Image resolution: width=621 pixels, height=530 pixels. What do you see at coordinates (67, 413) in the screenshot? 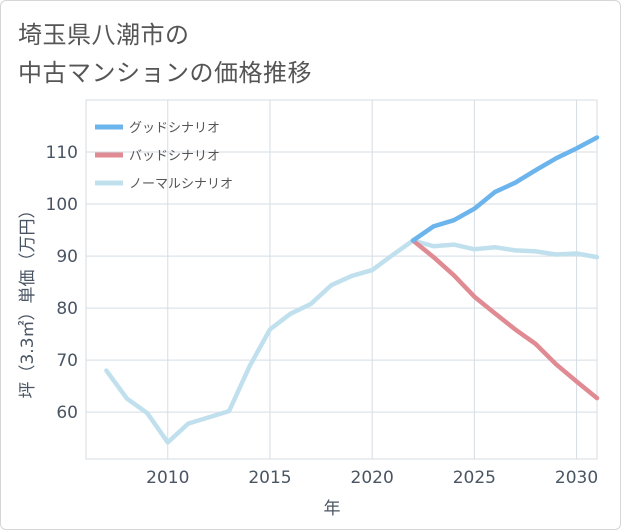
I see `y-tick-label: 60` at bounding box center [67, 413].